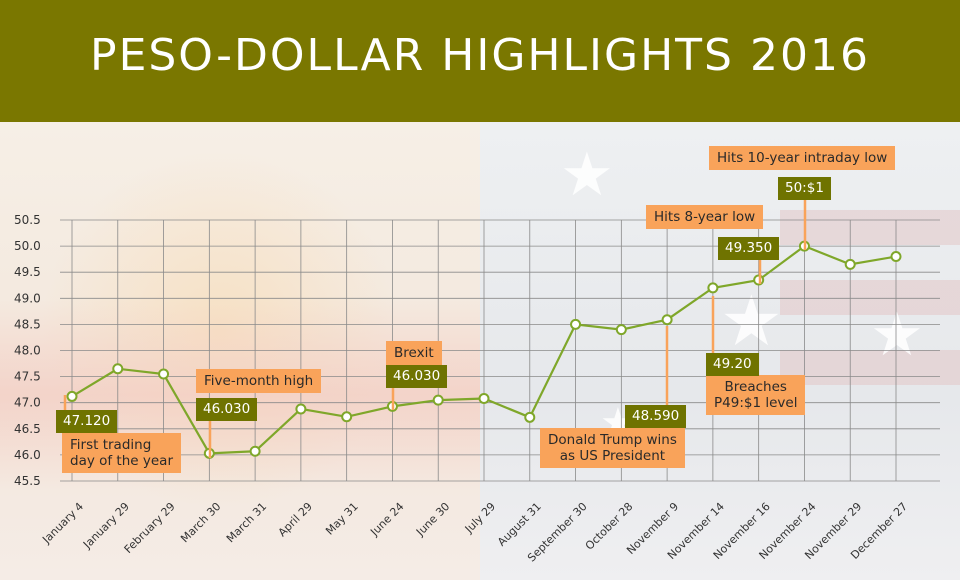  I want to click on annotation-label: First trading day of the year, so click(121, 453).